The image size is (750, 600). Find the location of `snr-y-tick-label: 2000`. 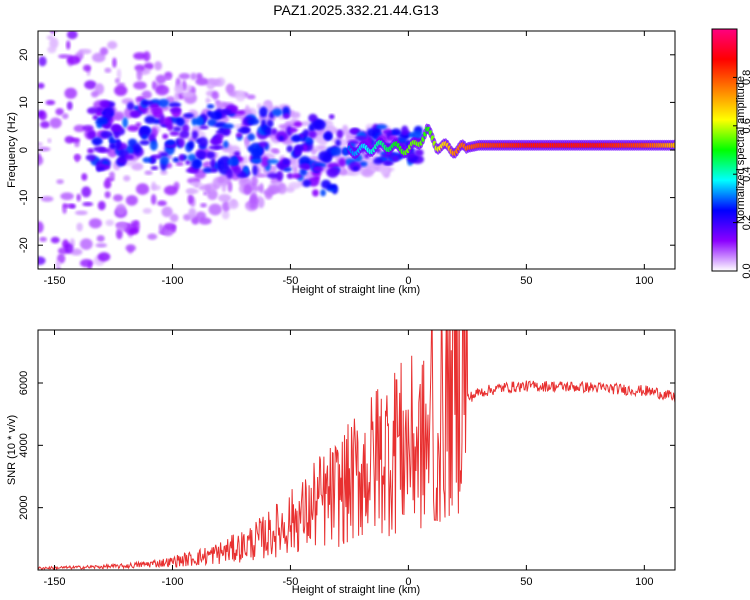

snr-y-tick-label: 2000 is located at coordinates (24, 507).